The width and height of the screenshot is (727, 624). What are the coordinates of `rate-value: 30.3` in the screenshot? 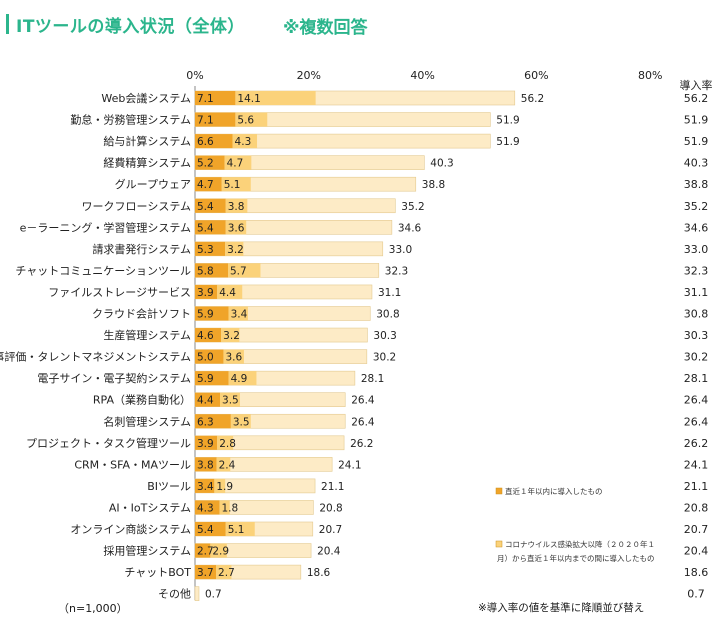 It's located at (696, 335).